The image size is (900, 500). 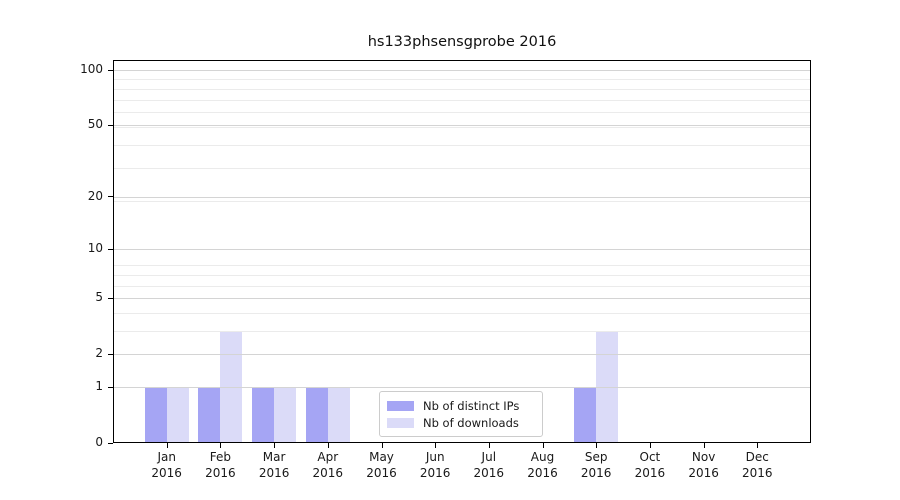 I want to click on y-axis-tick-label: 100, so click(x=91, y=69).